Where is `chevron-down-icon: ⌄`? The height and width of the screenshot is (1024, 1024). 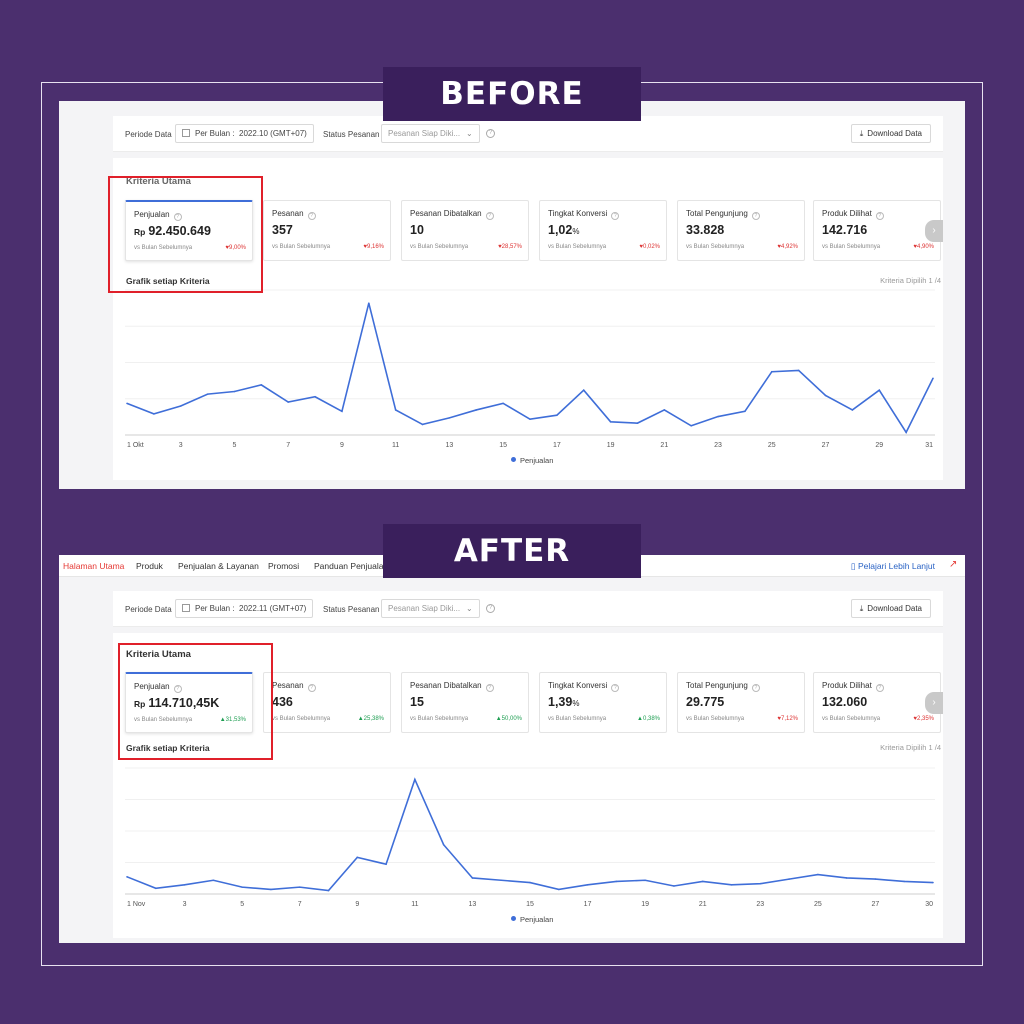 chevron-down-icon: ⌄ is located at coordinates (469, 133).